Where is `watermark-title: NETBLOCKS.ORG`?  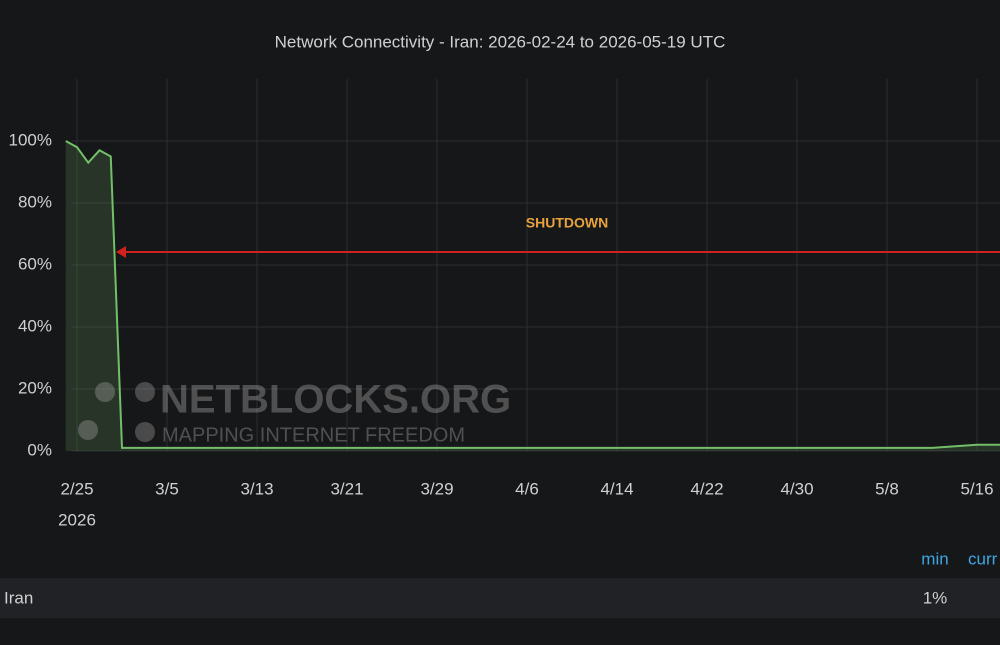
watermark-title: NETBLOCKS.ORG is located at coordinates (335, 400).